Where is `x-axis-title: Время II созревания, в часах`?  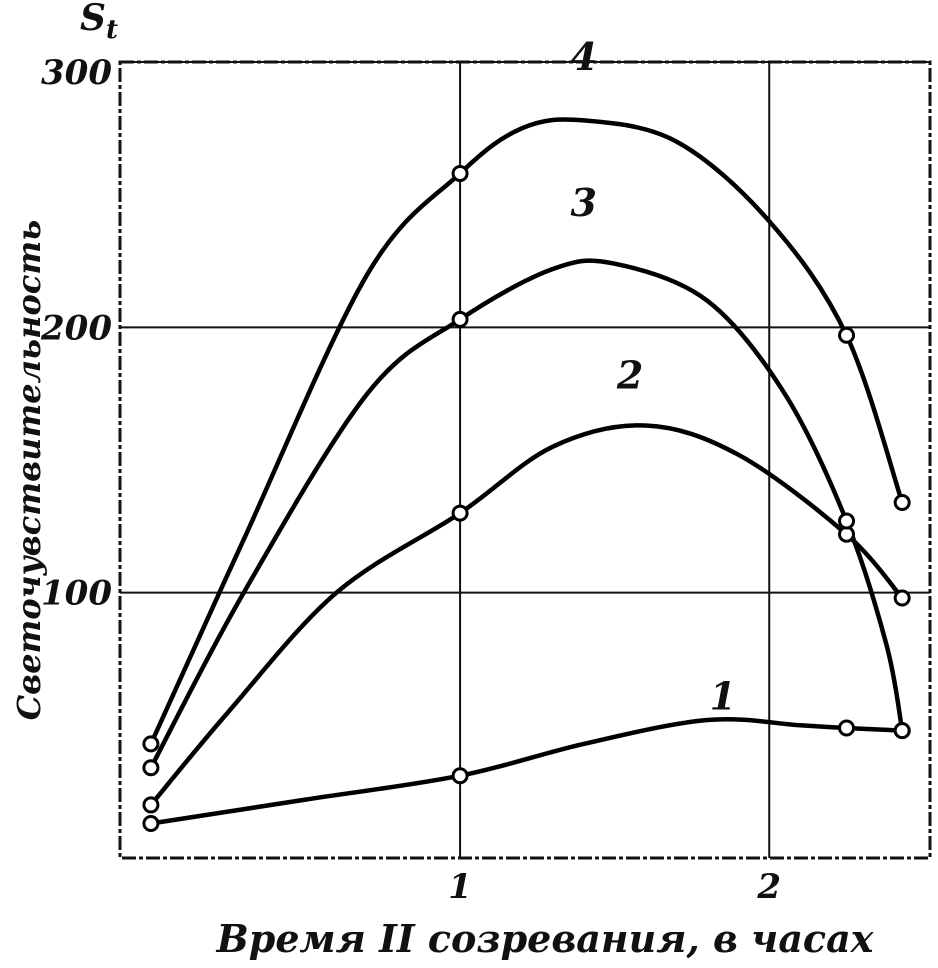 x-axis-title: Время II созревания, в часах is located at coordinates (545, 938).